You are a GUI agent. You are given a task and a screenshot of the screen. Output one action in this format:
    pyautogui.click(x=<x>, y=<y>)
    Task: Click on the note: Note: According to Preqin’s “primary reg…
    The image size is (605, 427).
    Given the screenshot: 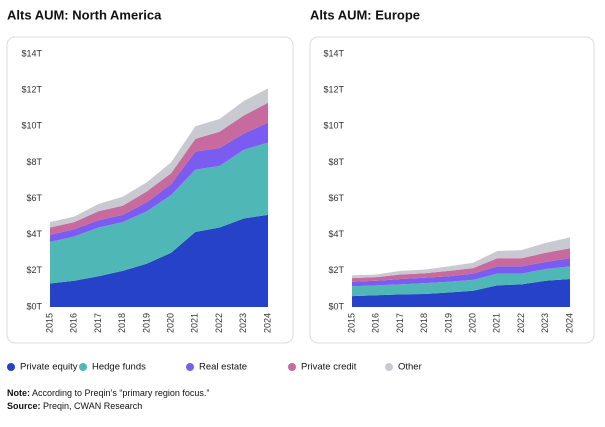 What is the action you would take?
    pyautogui.click(x=108, y=393)
    